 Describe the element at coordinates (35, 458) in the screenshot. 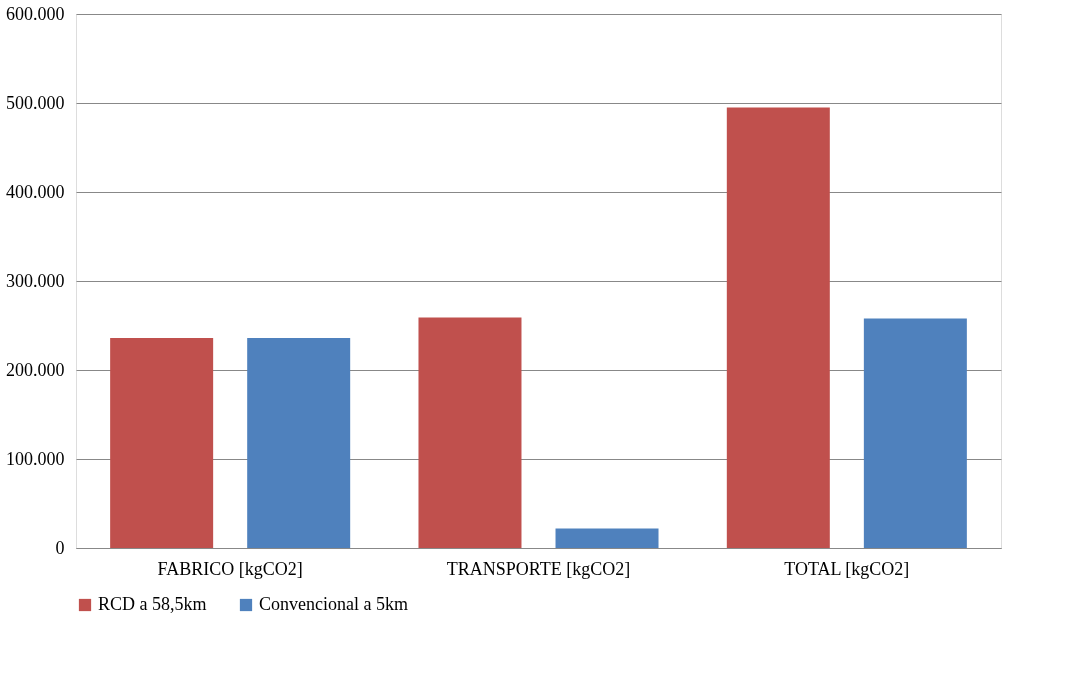

I see `y-tick-label: 100.000` at that location.